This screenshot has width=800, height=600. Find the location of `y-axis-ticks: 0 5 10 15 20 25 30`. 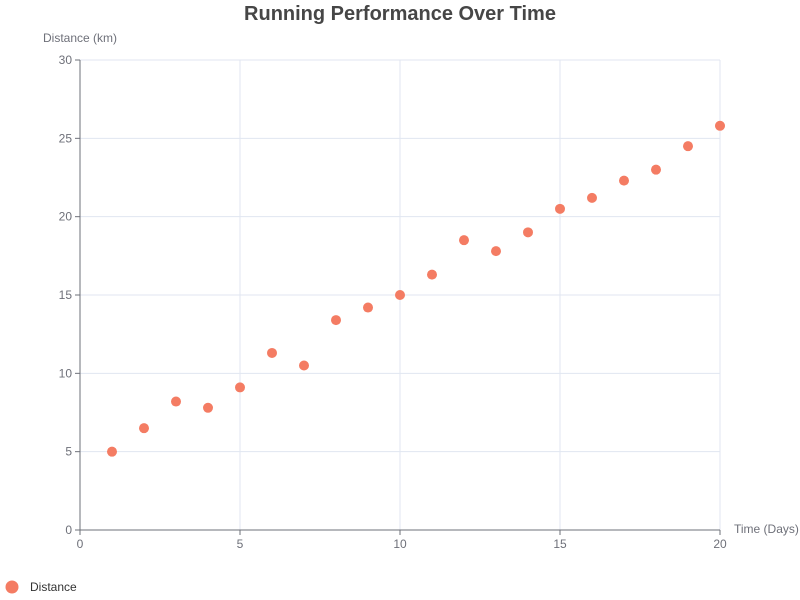

y-axis-ticks: 0 5 10 15 20 25 30 is located at coordinates (69, 295).